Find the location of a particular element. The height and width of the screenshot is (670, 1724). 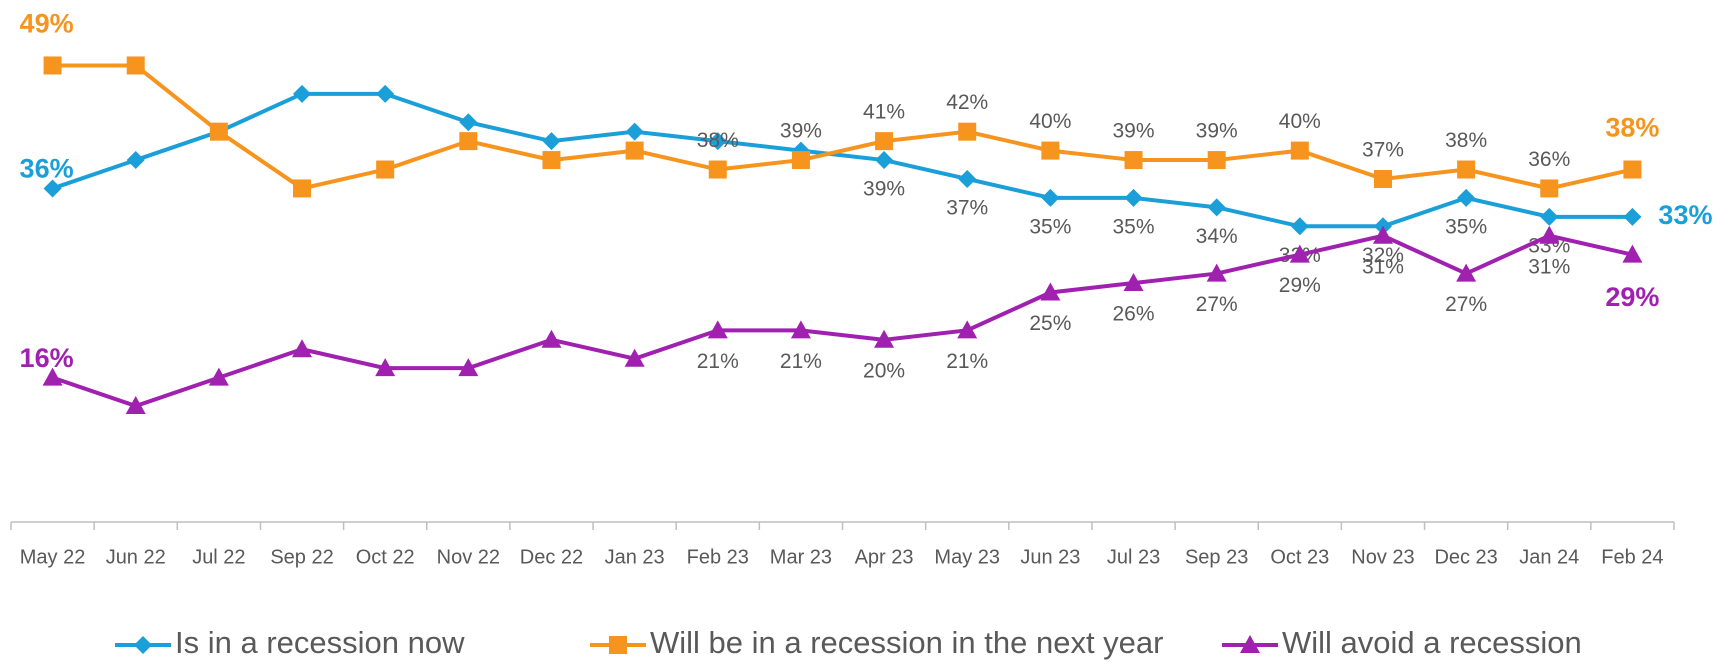

x-tick-label: Jul 23 is located at coordinates (1133, 557).